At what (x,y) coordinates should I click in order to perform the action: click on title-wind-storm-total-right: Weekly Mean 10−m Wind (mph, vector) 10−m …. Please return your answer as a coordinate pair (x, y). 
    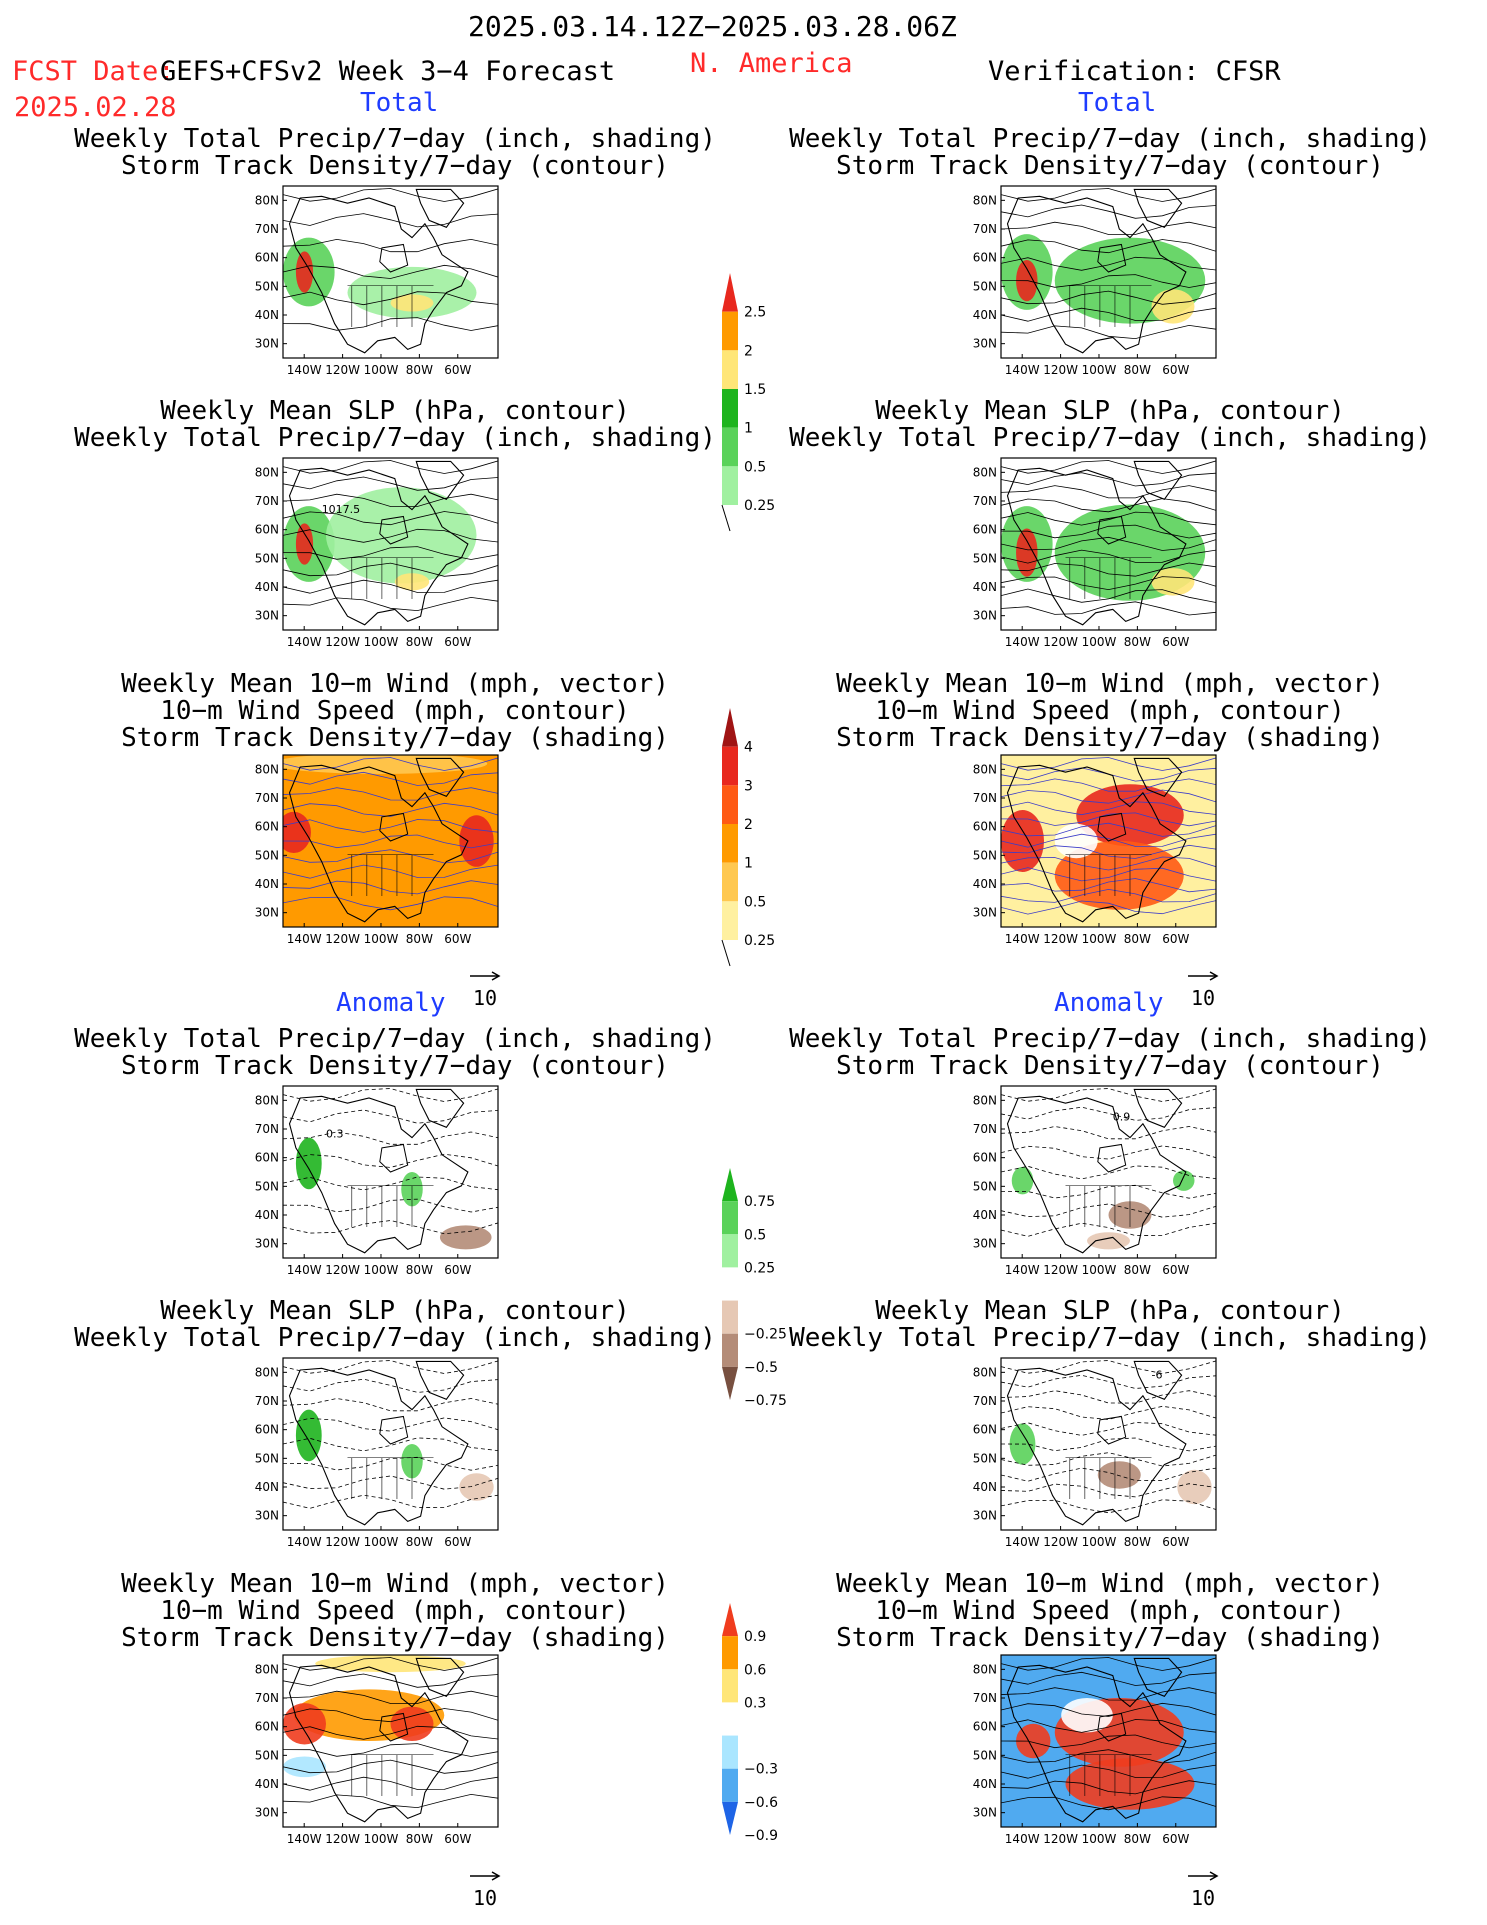
    Looking at the image, I should click on (1110, 711).